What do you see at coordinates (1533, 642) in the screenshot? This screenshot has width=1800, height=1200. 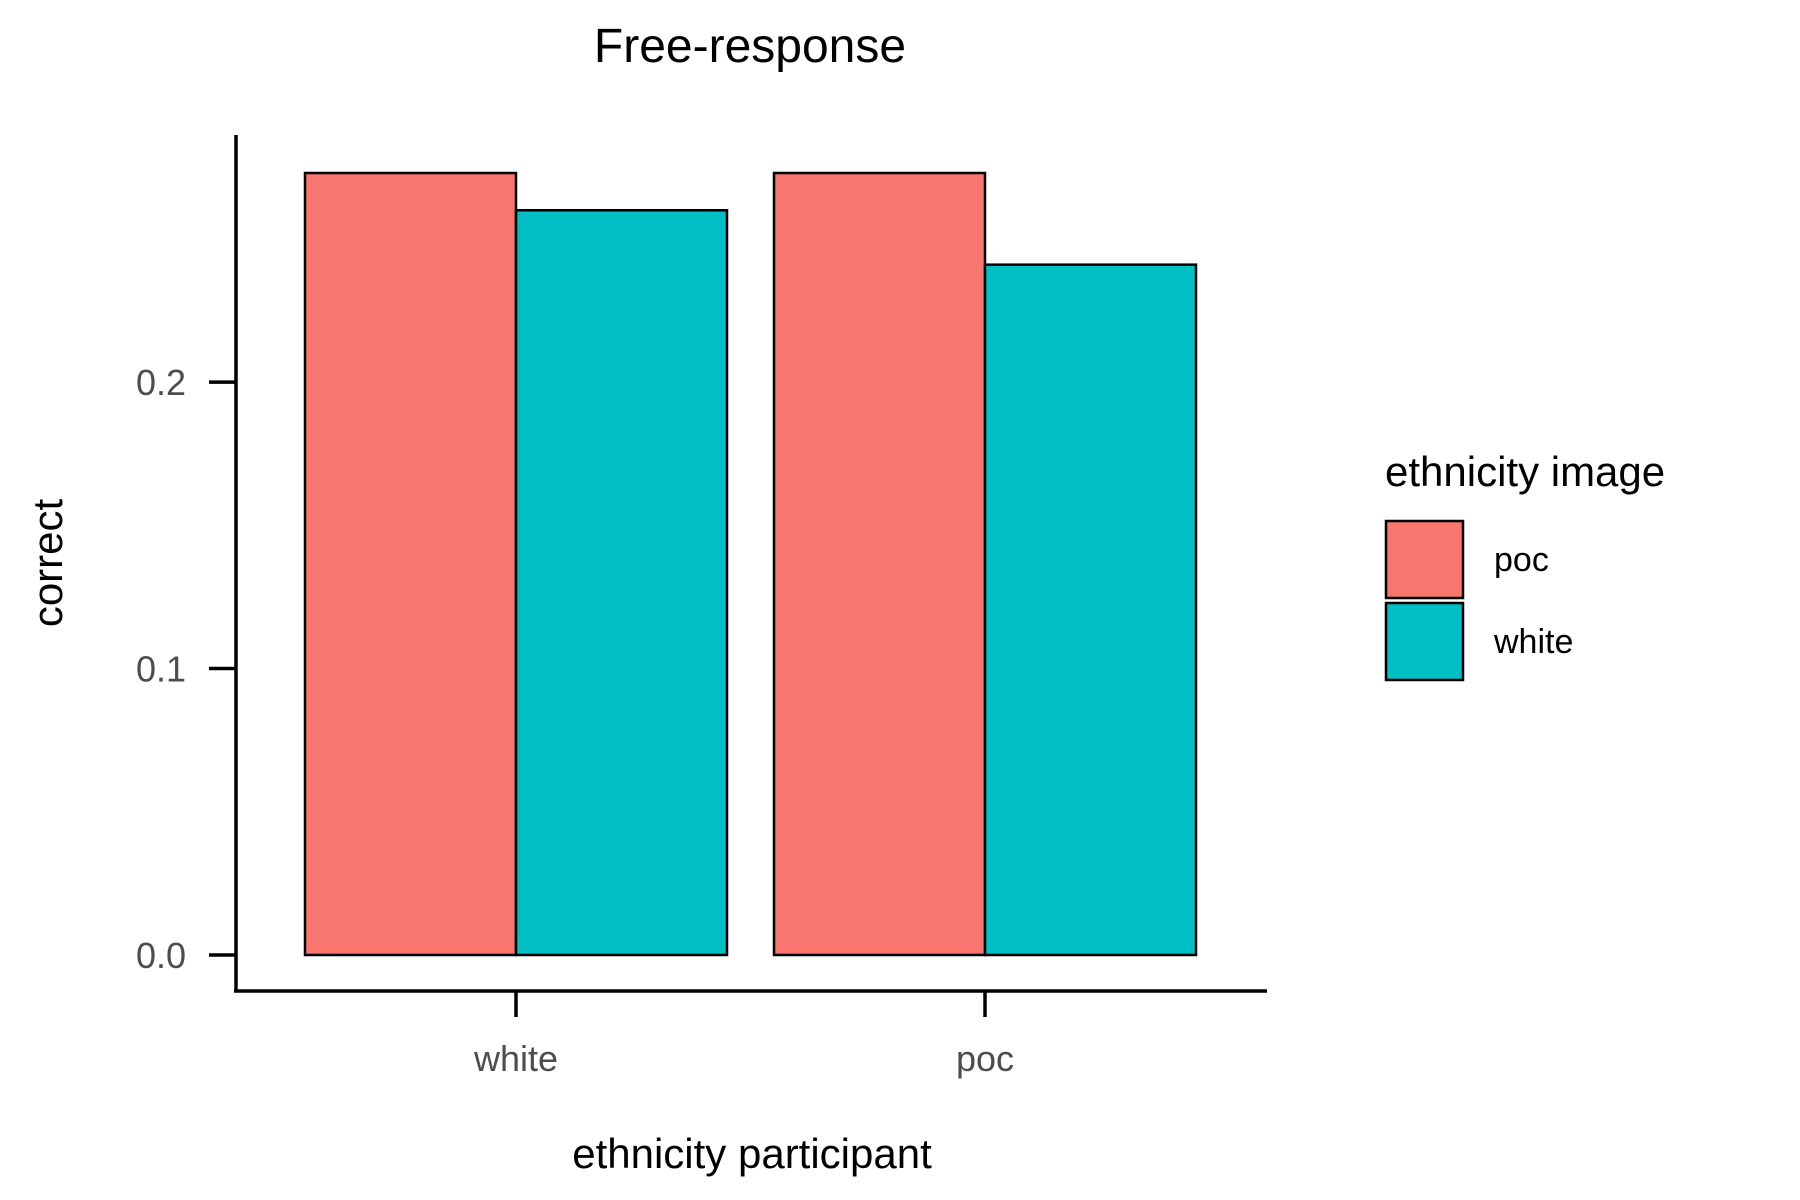 I see `legend-label-white: white` at bounding box center [1533, 642].